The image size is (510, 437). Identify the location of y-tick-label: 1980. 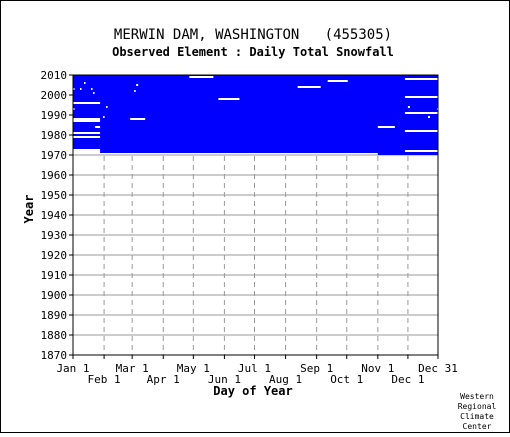
(54, 135).